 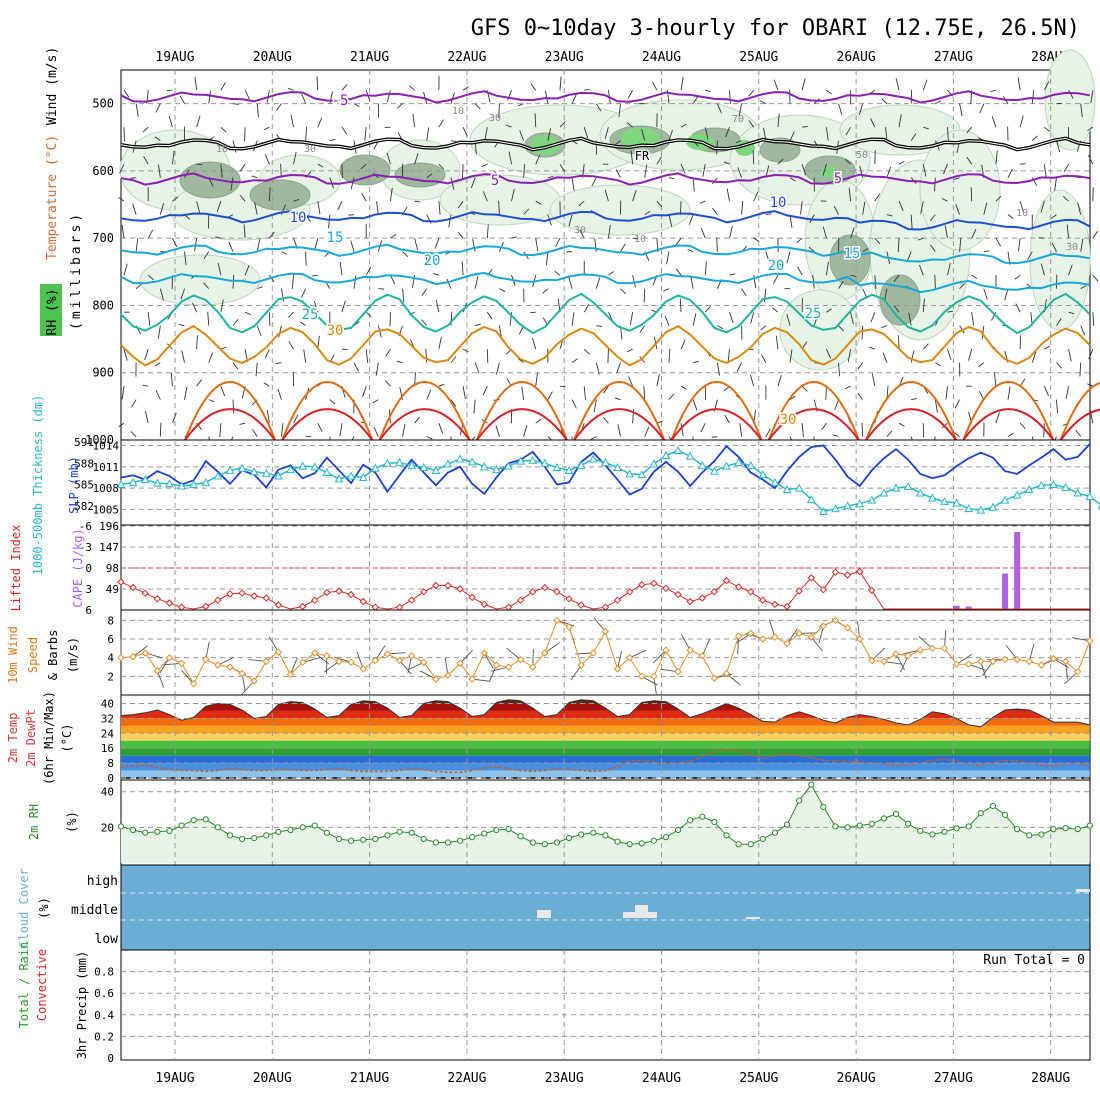 I want to click on wind-barbs-label: & Barbs, so click(x=53, y=655).